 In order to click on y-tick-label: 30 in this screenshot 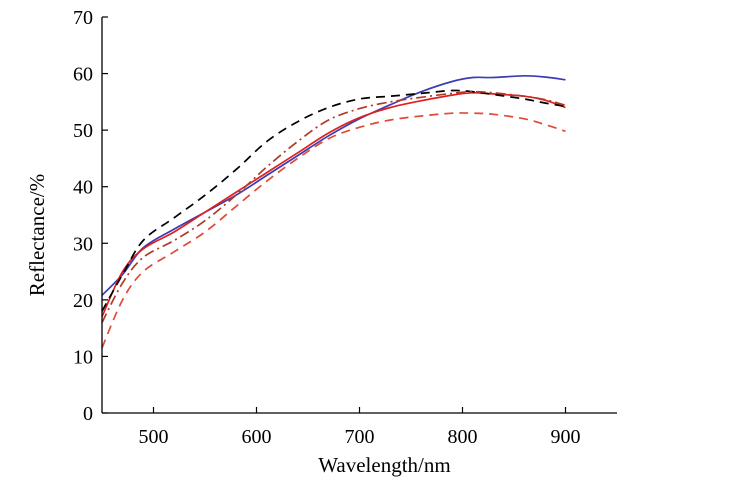, I will do `click(83, 244)`.